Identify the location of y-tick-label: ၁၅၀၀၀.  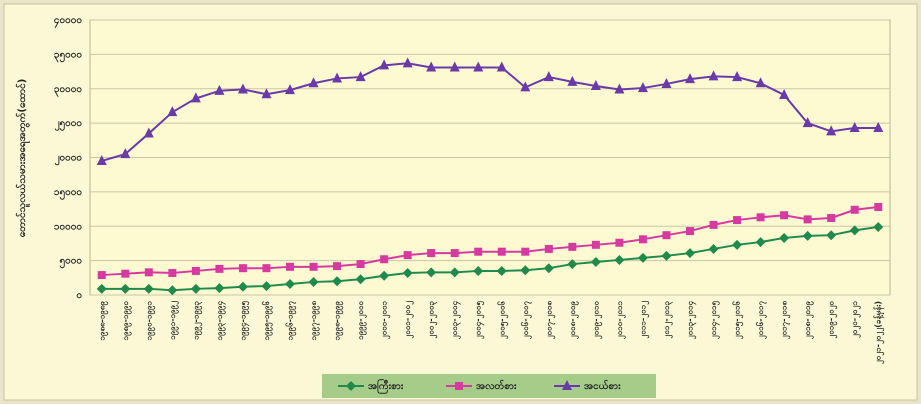
(68, 194).